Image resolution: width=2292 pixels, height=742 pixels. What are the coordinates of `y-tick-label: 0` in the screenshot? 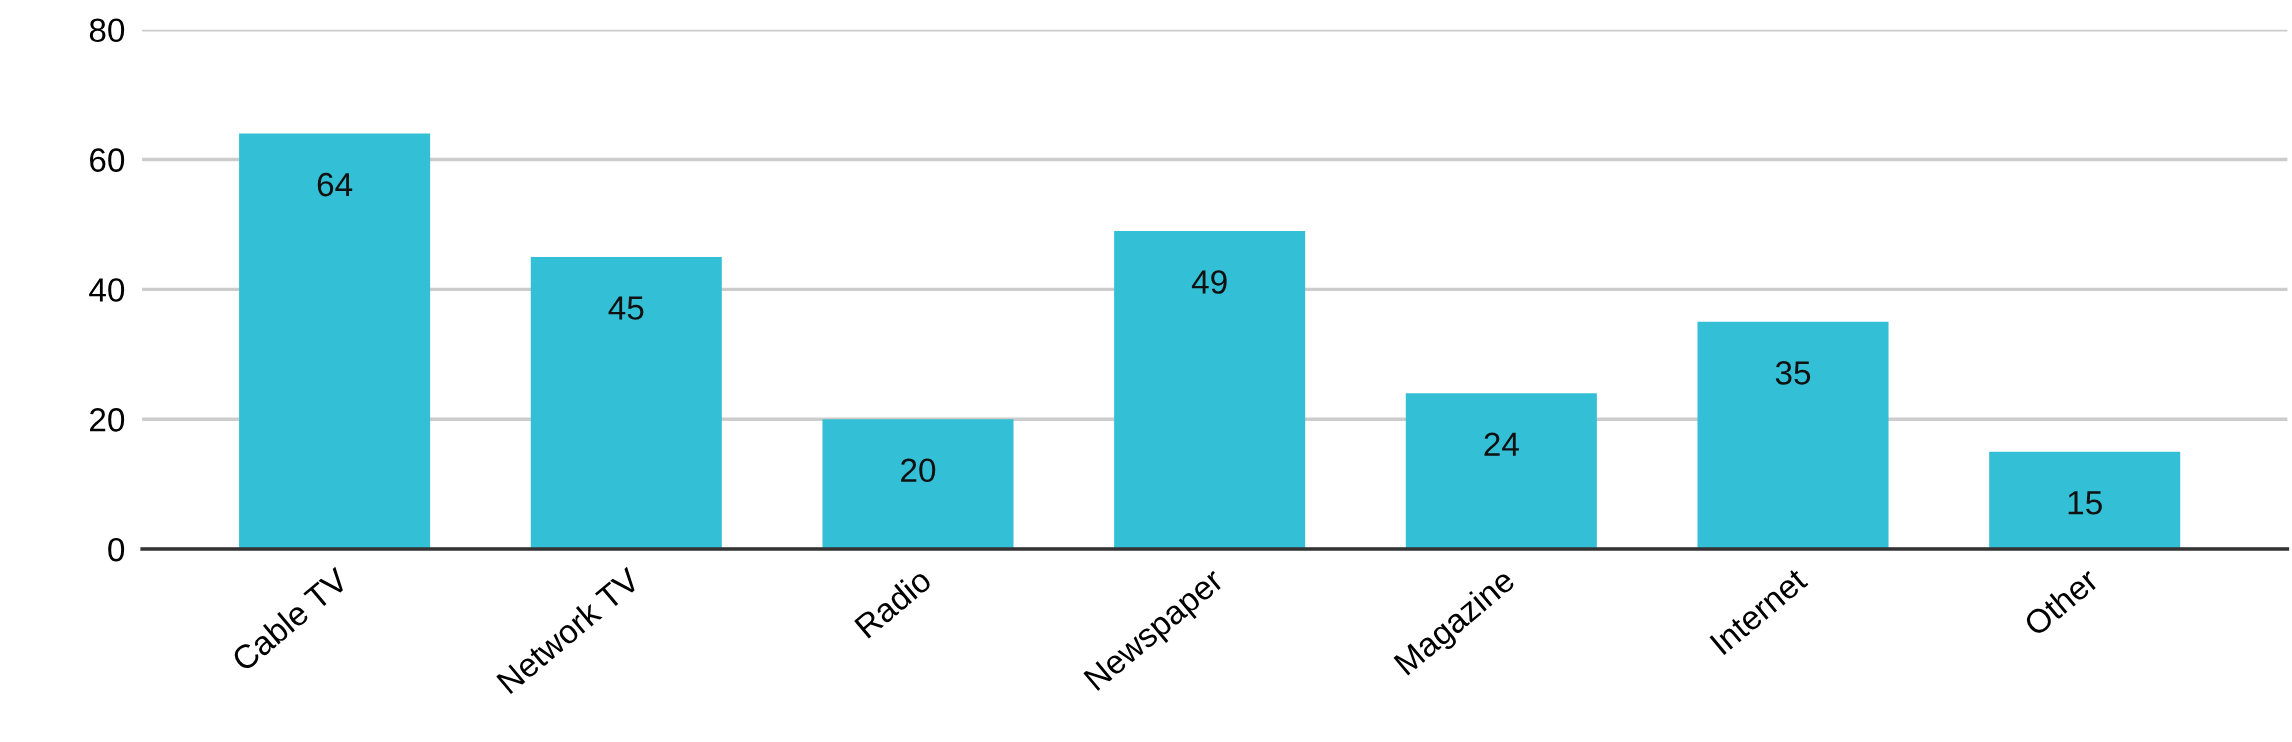 It's located at (116, 549).